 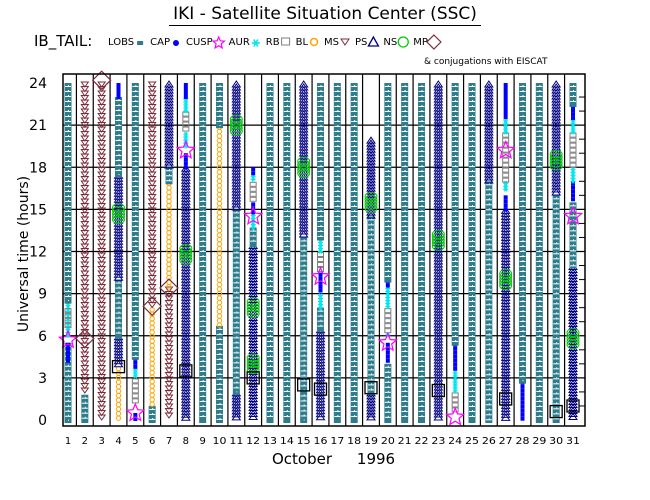 I want to click on segment-lobs, so click(x=388, y=393).